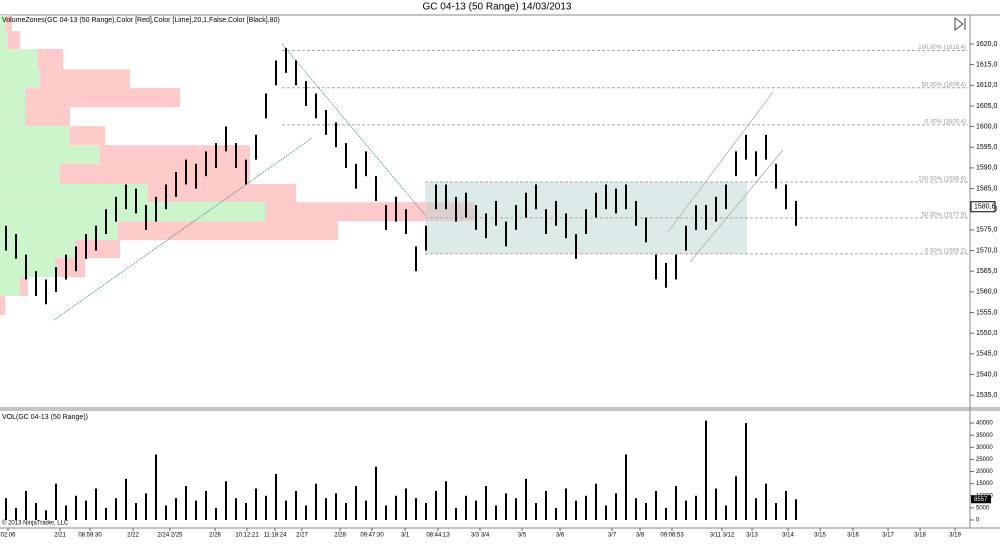 The image size is (1000, 551). Describe the element at coordinates (215, 536) in the screenshot. I see `x-tick-label: 2/26` at that location.